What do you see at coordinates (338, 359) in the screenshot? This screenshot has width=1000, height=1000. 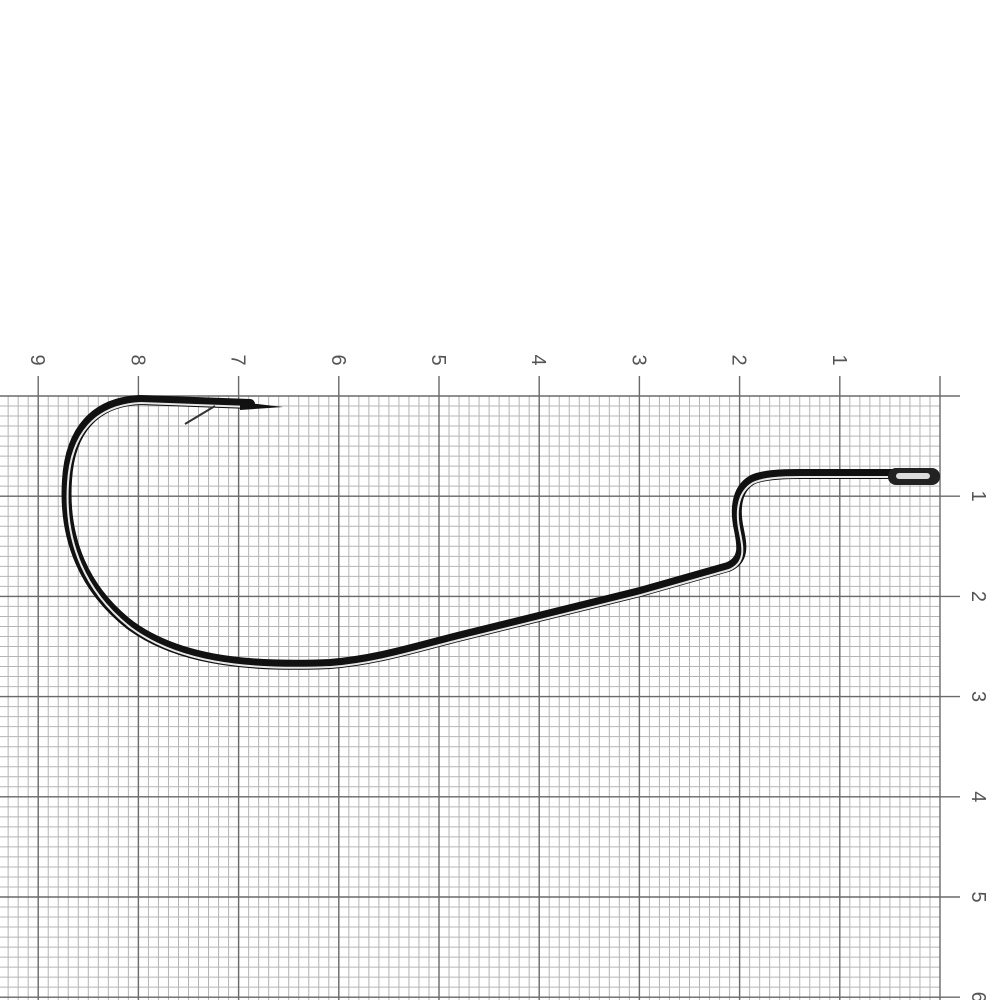 I see `ruler-label-top: 6` at bounding box center [338, 359].